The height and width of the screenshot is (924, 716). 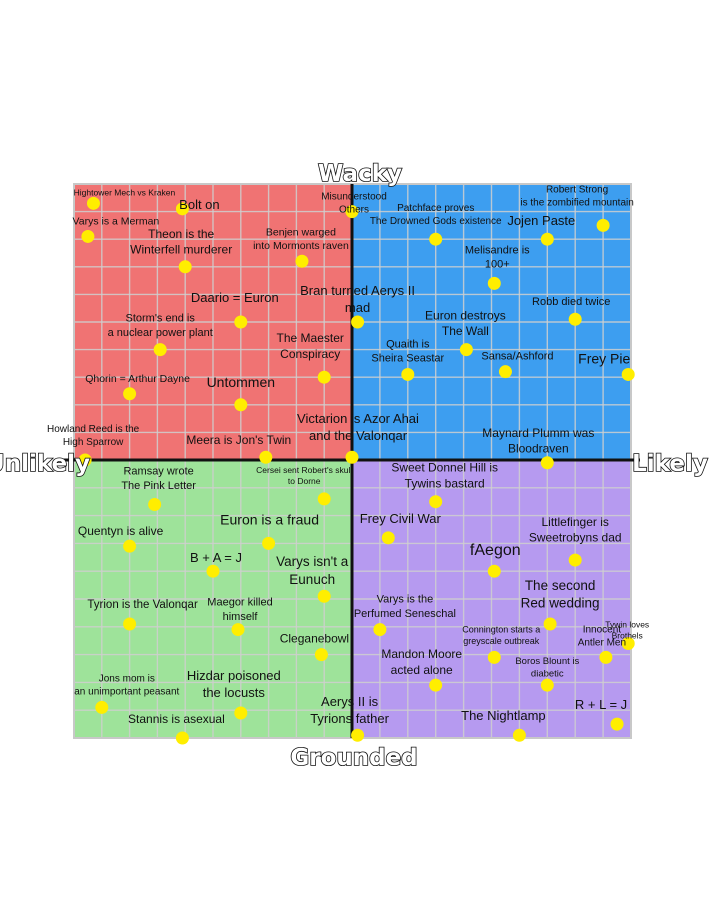 I want to click on point-label: Cersei sent Robert's skull to Dorne, so click(x=304, y=475).